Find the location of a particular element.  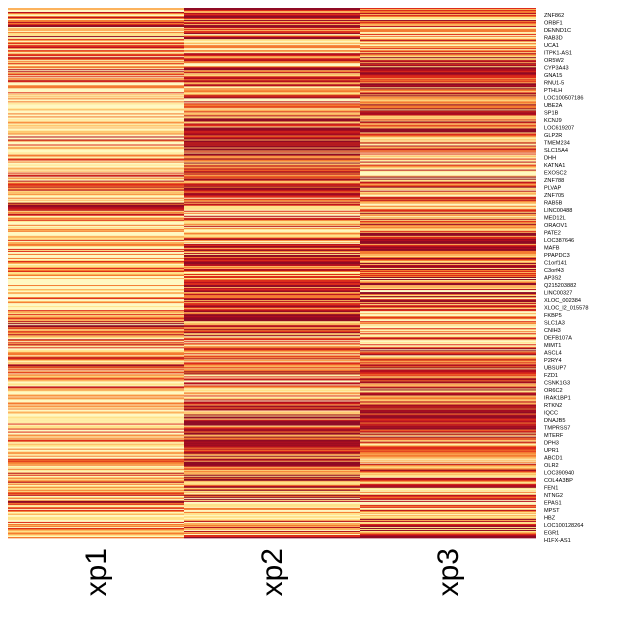

row-label: OLR2 is located at coordinates (551, 466).